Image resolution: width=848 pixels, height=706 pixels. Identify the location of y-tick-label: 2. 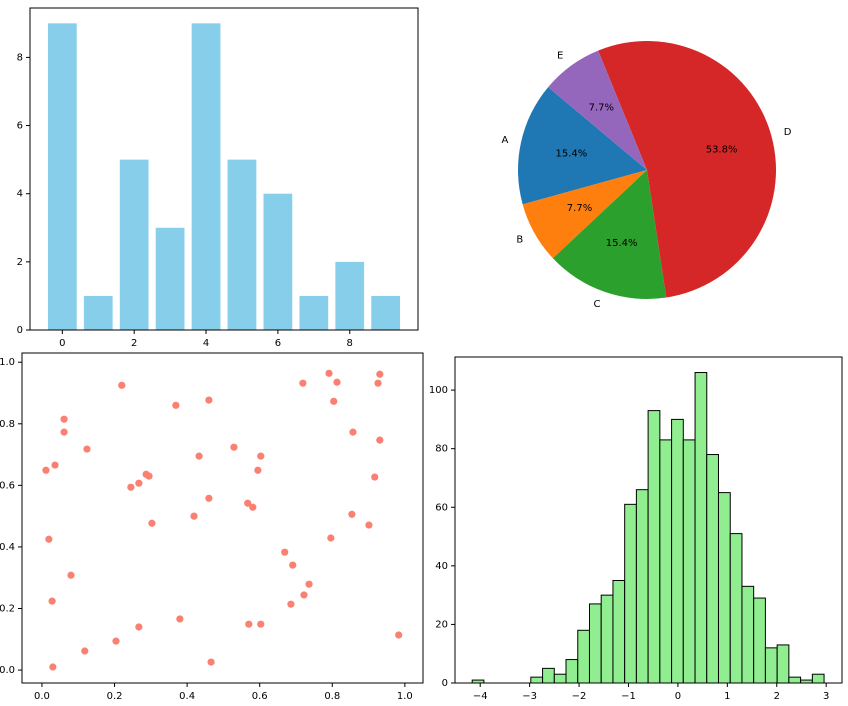
(20, 262).